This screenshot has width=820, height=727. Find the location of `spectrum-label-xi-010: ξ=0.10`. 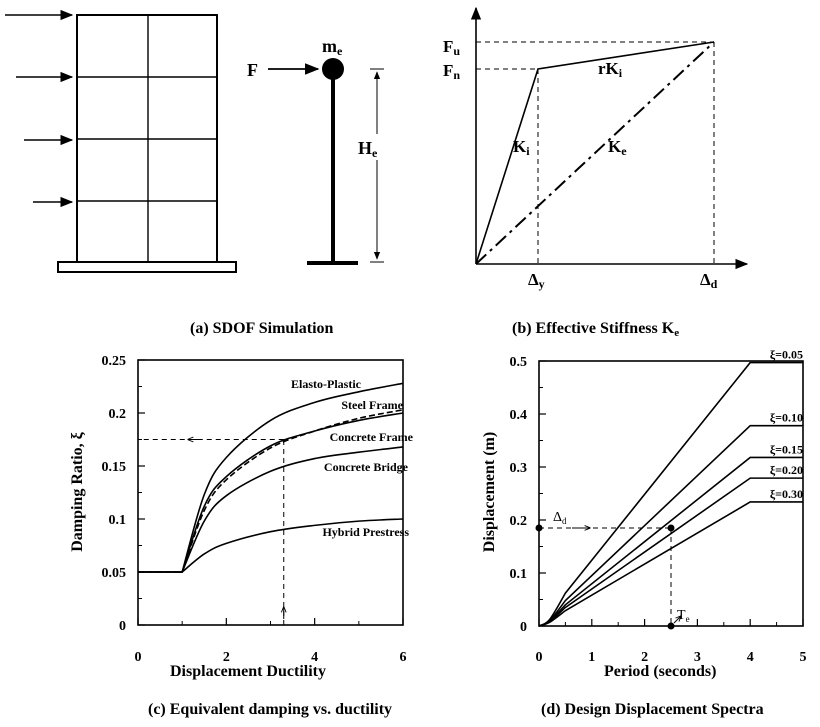

spectrum-label-xi-010: ξ=0.10 is located at coordinates (786, 418).